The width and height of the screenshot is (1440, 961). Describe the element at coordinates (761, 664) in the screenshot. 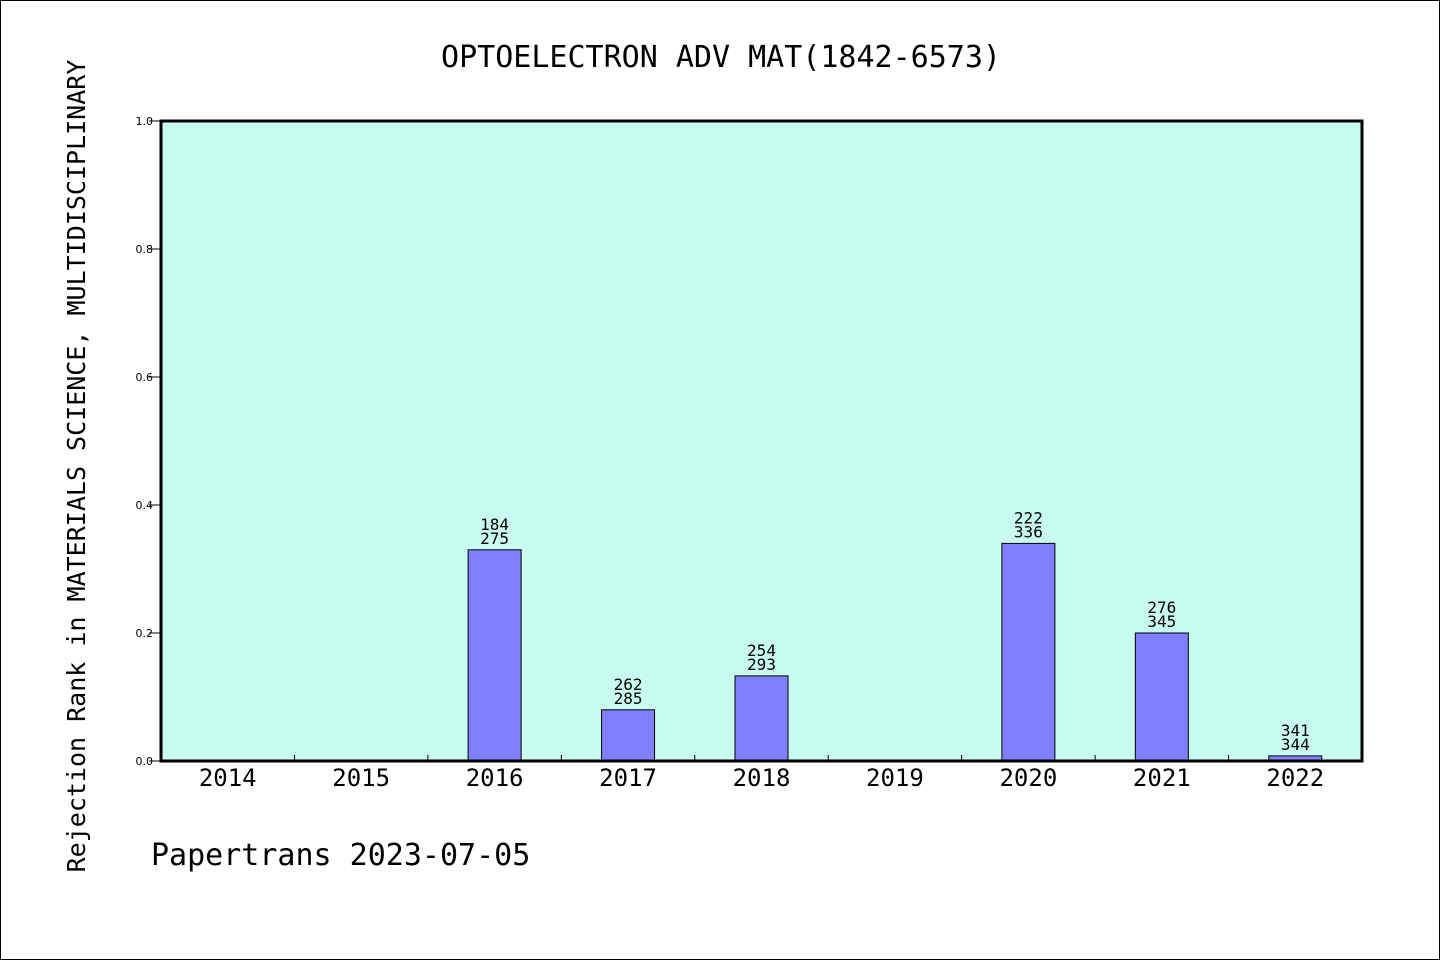

I see `bar-label-bottom: 293` at that location.